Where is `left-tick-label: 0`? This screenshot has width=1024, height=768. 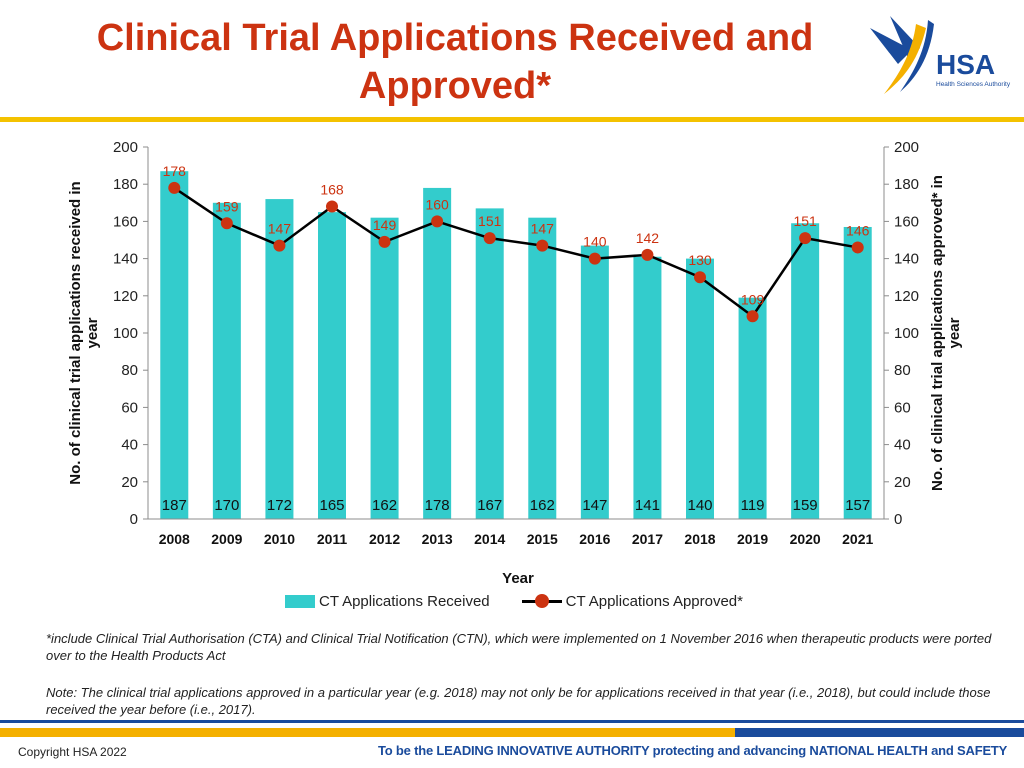 left-tick-label: 0 is located at coordinates (134, 519).